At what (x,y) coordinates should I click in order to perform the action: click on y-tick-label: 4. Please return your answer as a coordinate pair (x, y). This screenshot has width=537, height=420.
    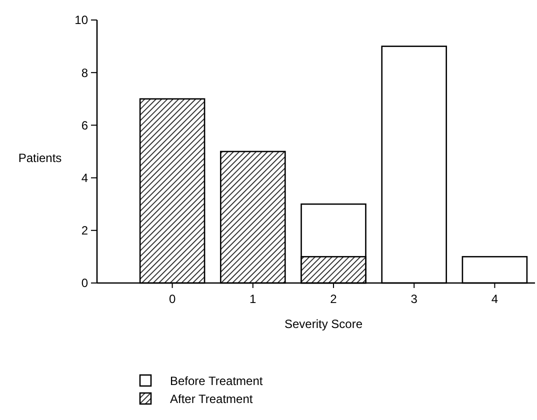
    Looking at the image, I should click on (84, 178).